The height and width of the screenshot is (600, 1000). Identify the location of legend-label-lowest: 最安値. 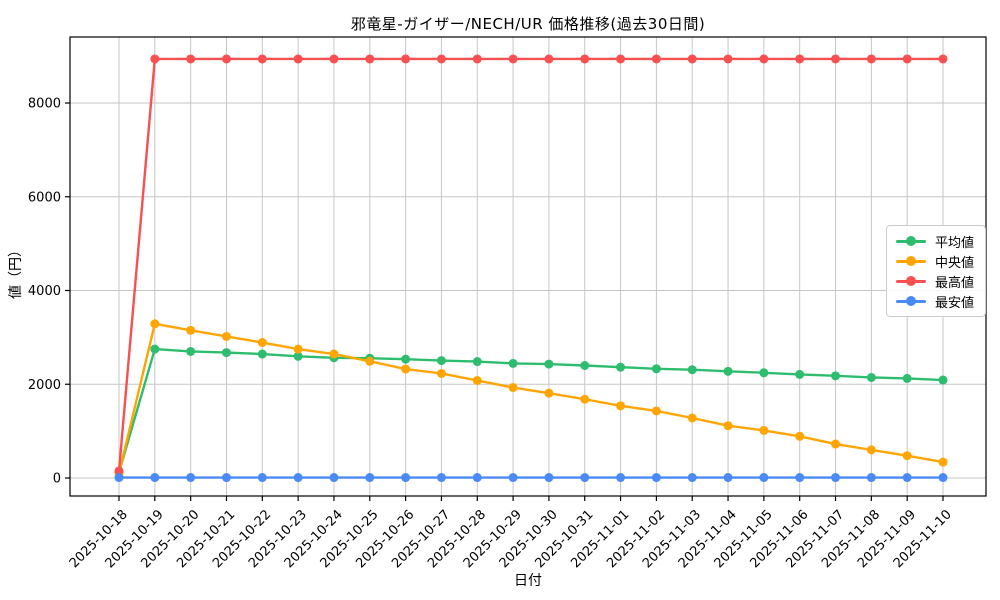
(955, 303).